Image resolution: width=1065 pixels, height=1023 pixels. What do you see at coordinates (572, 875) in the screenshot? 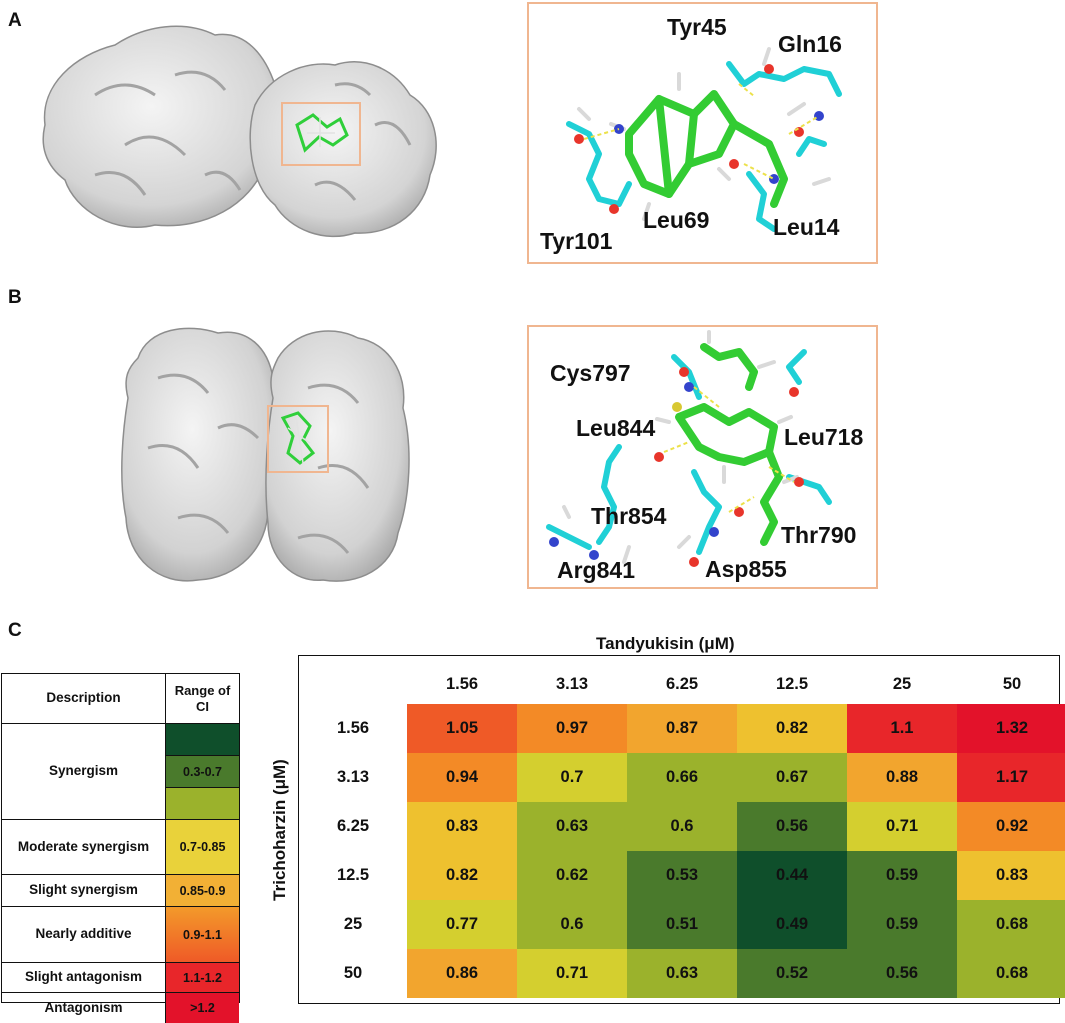
I see `heatmap-cell: 0.62` at bounding box center [572, 875].